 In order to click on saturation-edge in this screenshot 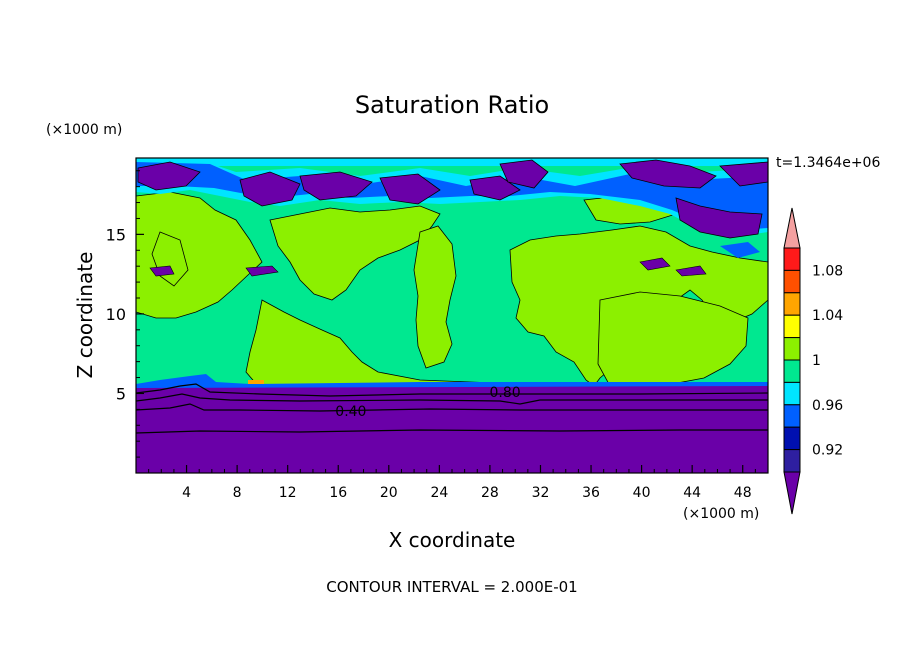, I will do `click(452, 381)`.